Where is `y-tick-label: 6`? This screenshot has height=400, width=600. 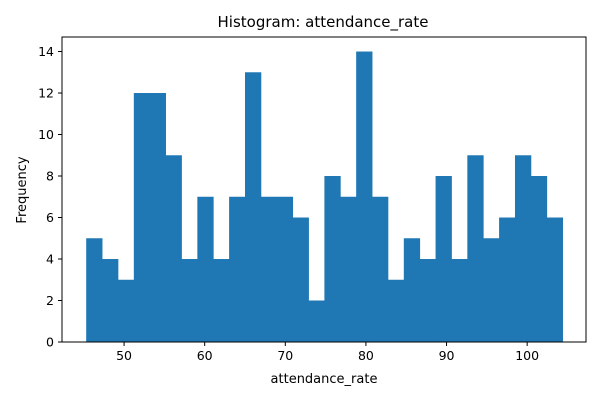
y-tick-label: 6 is located at coordinates (50, 217).